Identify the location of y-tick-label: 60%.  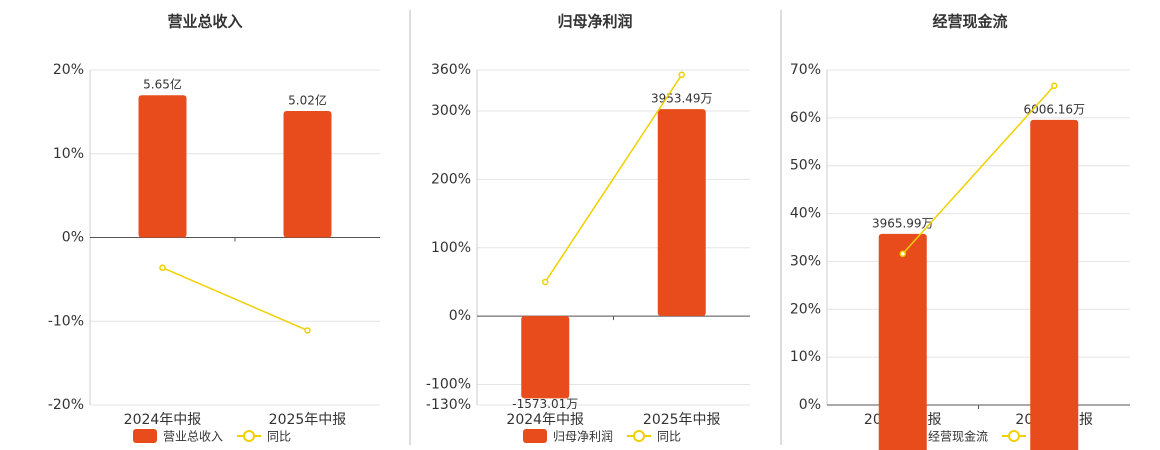
(805, 118).